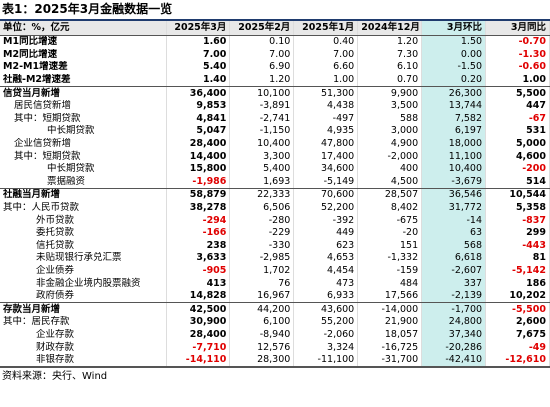 The image size is (550, 407). I want to click on row-label: 财政存款, so click(83, 347).